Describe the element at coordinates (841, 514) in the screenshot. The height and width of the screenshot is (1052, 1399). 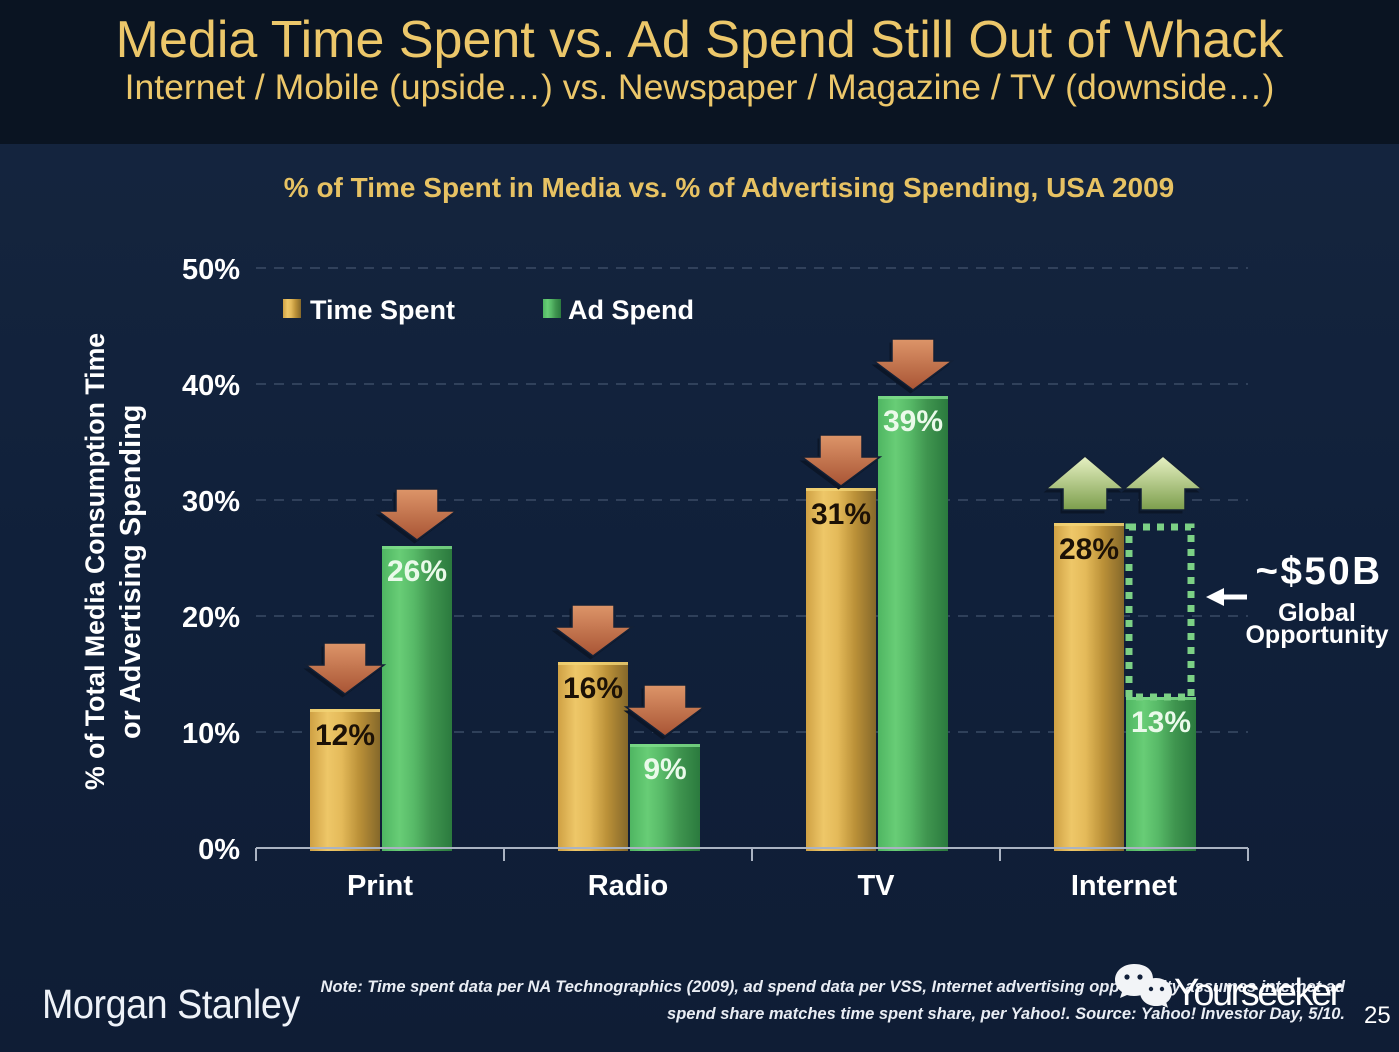
I see `svg-text: 31%` at that location.